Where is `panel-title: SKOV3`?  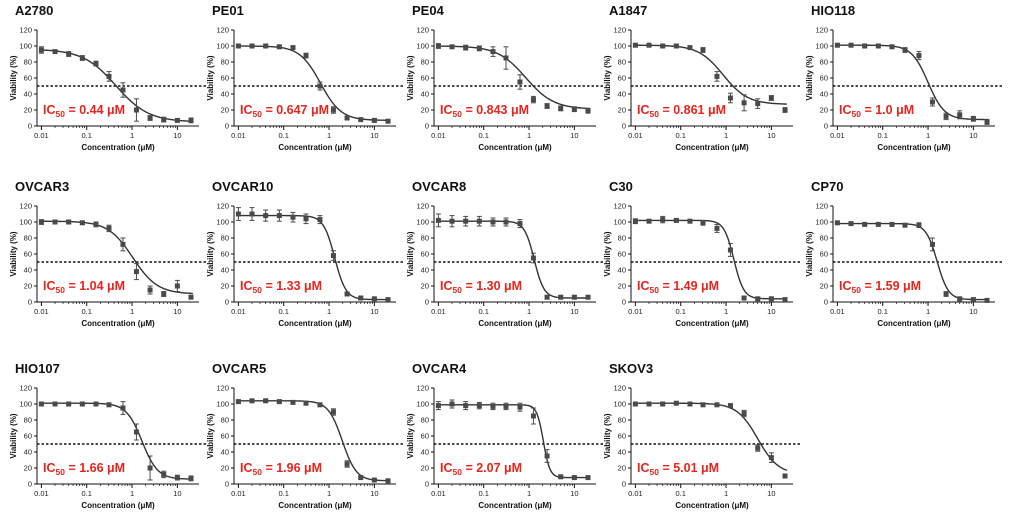
panel-title: SKOV3 is located at coordinates (631, 368).